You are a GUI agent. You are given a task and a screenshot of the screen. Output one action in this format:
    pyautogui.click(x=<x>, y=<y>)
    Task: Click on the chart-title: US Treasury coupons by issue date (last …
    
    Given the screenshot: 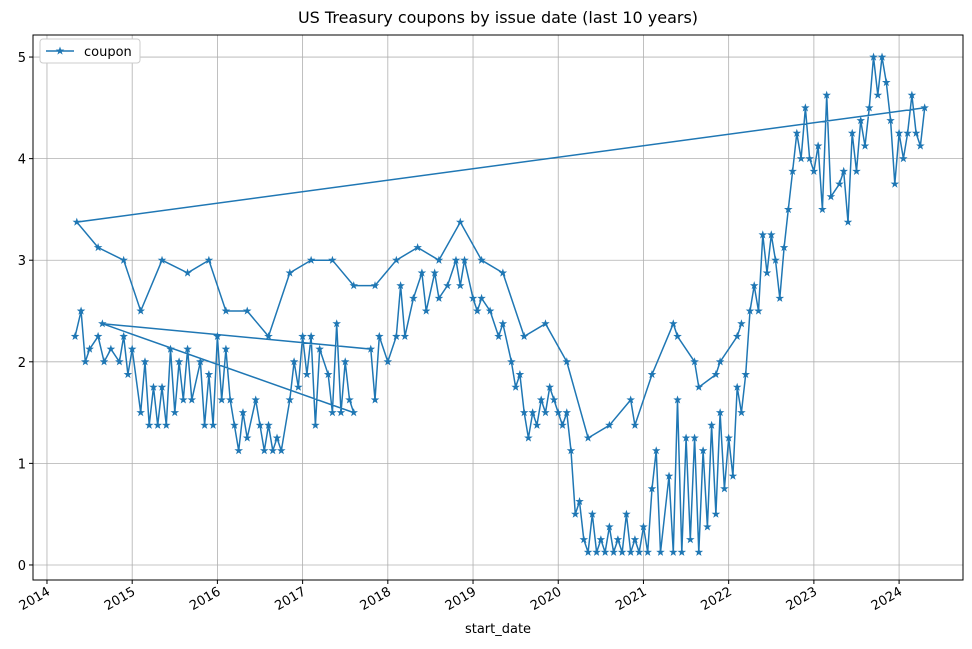 What is the action you would take?
    pyautogui.click(x=498, y=17)
    